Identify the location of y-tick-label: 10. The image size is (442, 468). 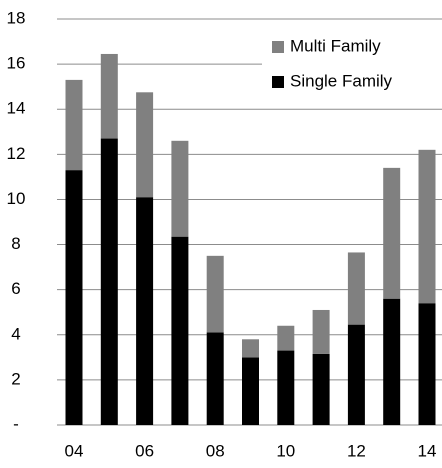
(16, 198).